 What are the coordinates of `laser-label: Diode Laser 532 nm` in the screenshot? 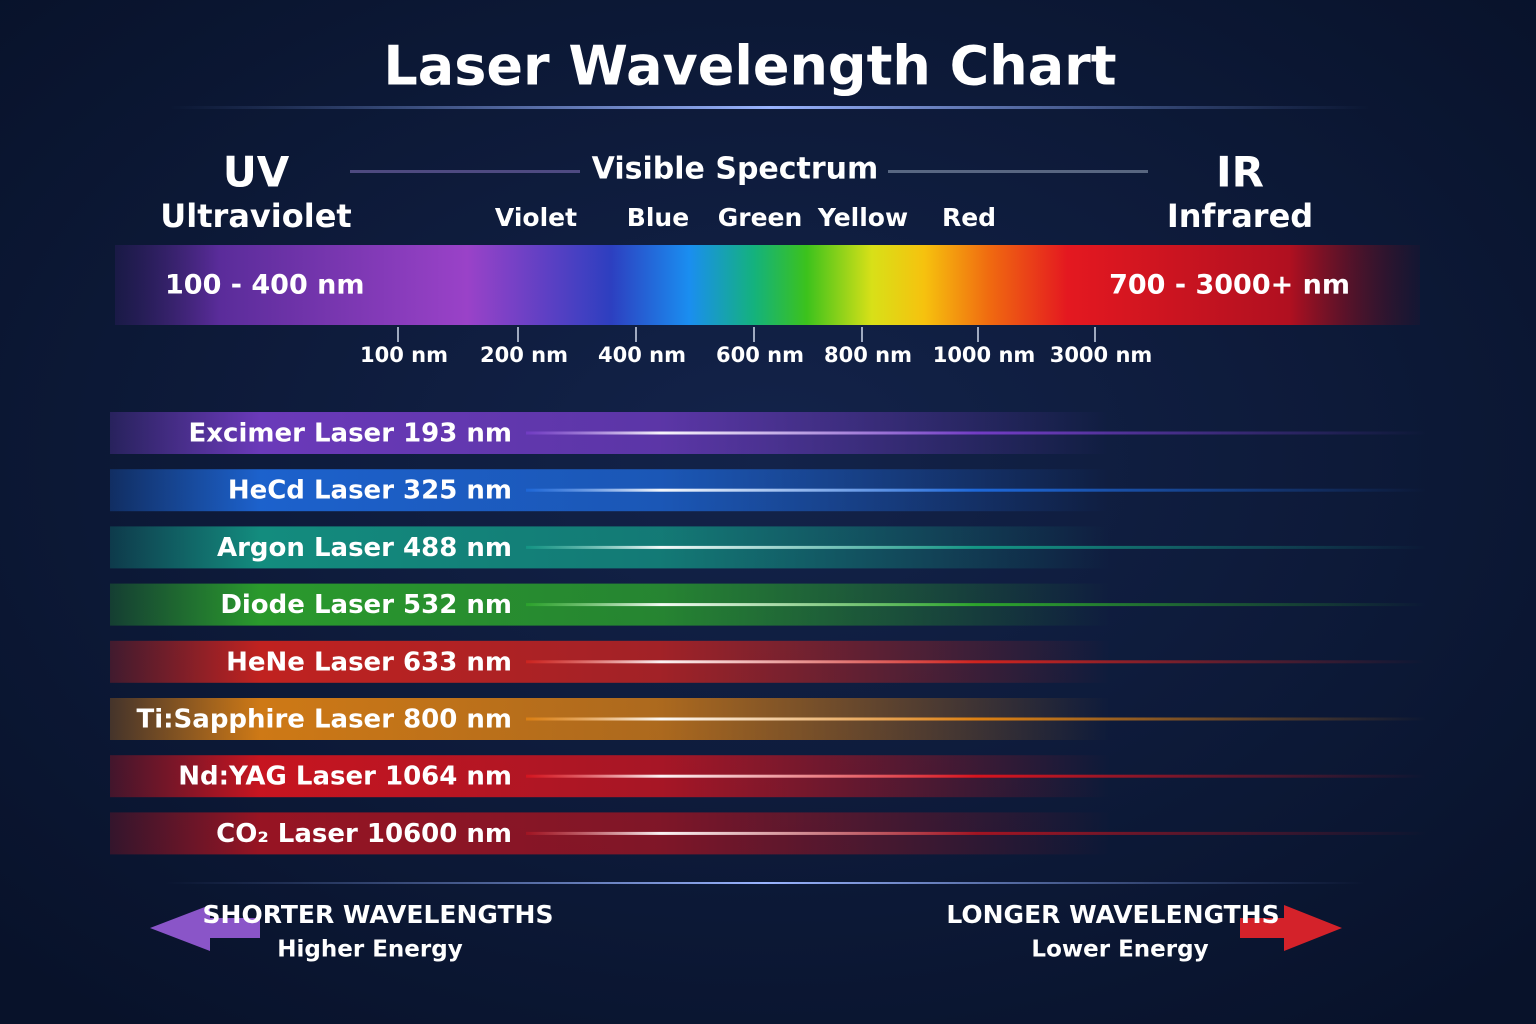 It's located at (366, 605).